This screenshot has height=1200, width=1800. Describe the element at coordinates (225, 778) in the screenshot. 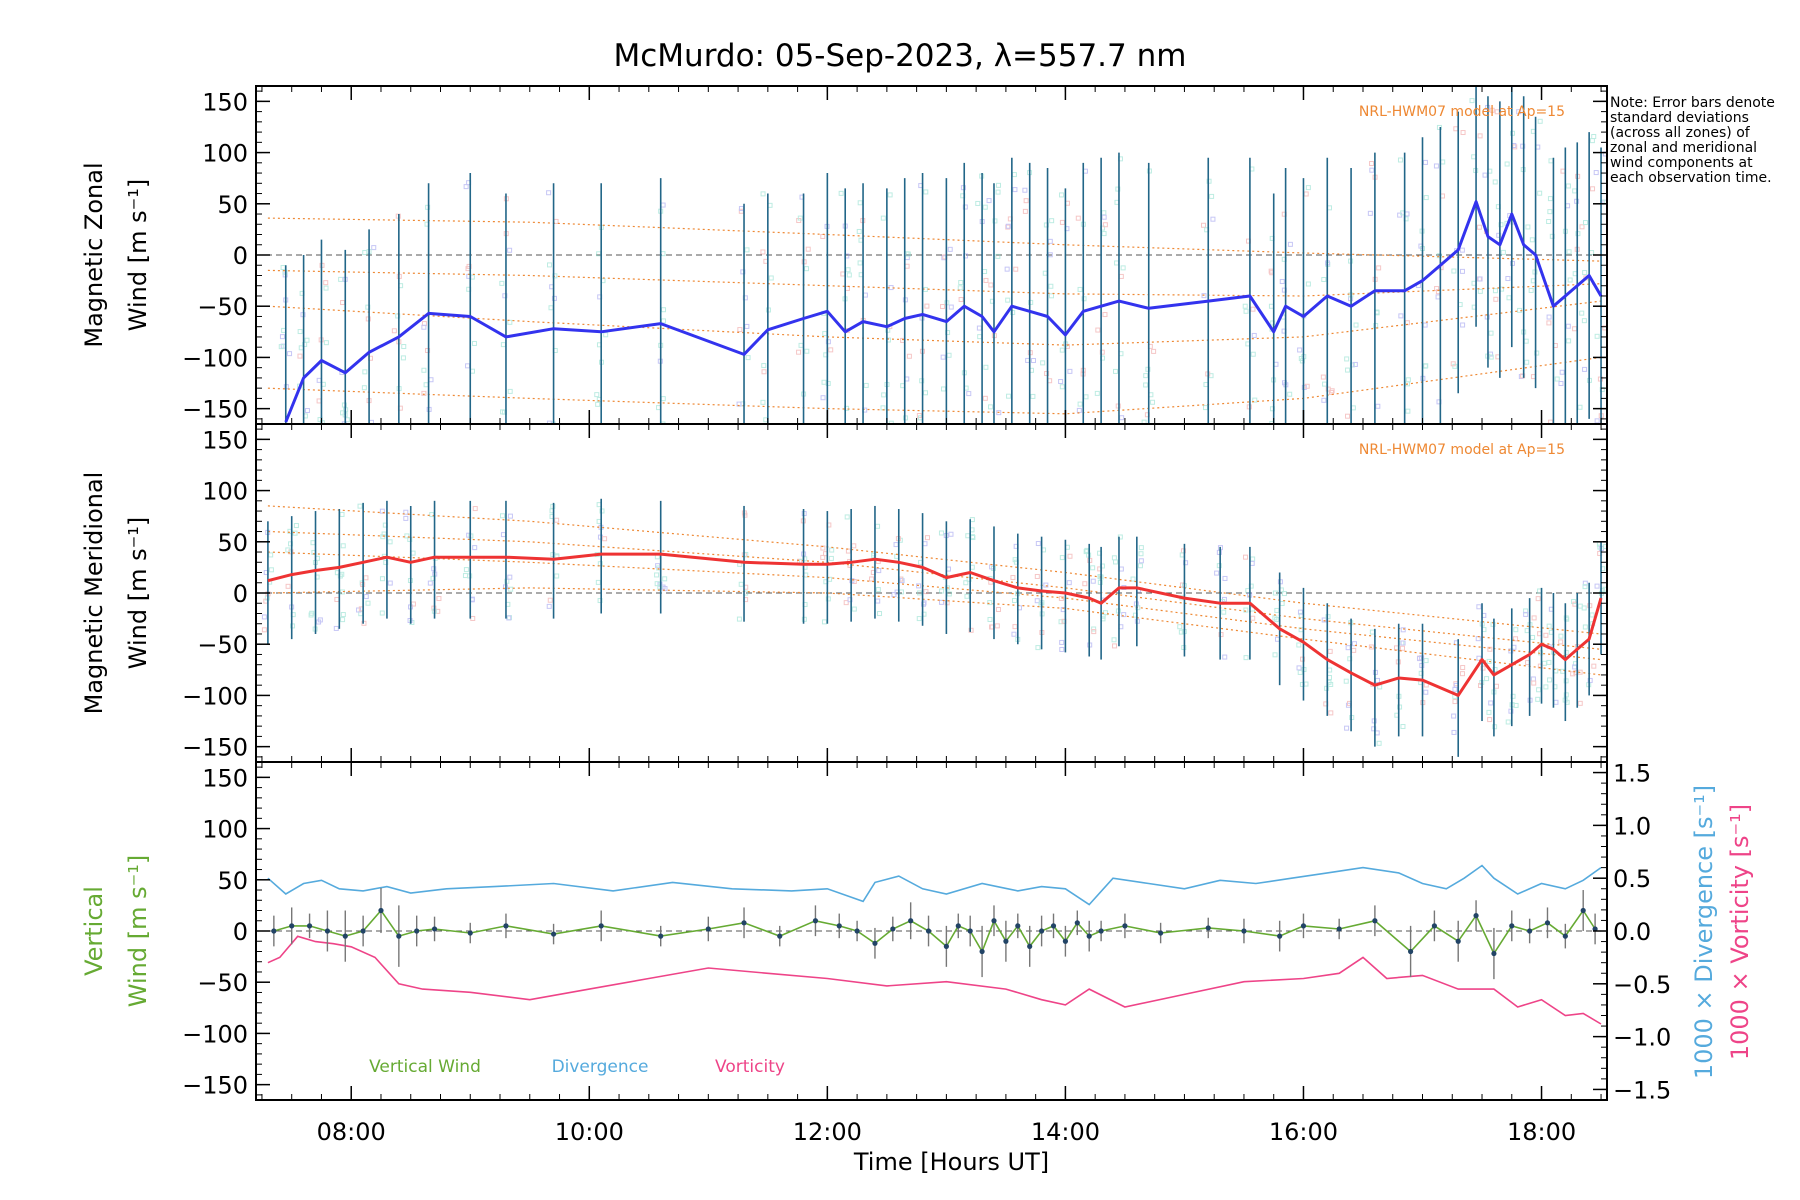

I see `vertical-tick-label: 150` at that location.